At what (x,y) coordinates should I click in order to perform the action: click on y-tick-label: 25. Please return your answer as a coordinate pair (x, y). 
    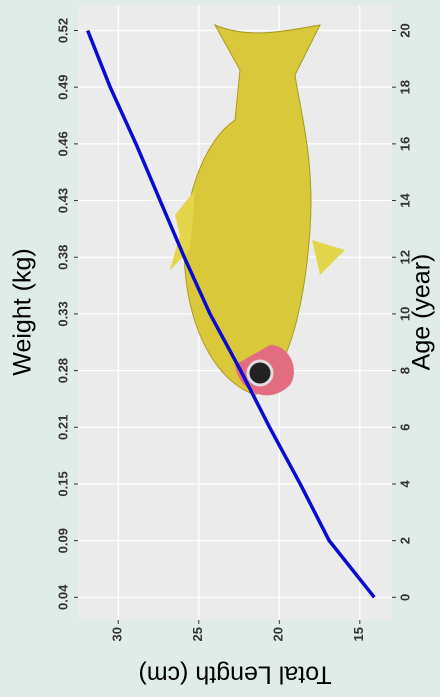
    Looking at the image, I should click on (197, 634).